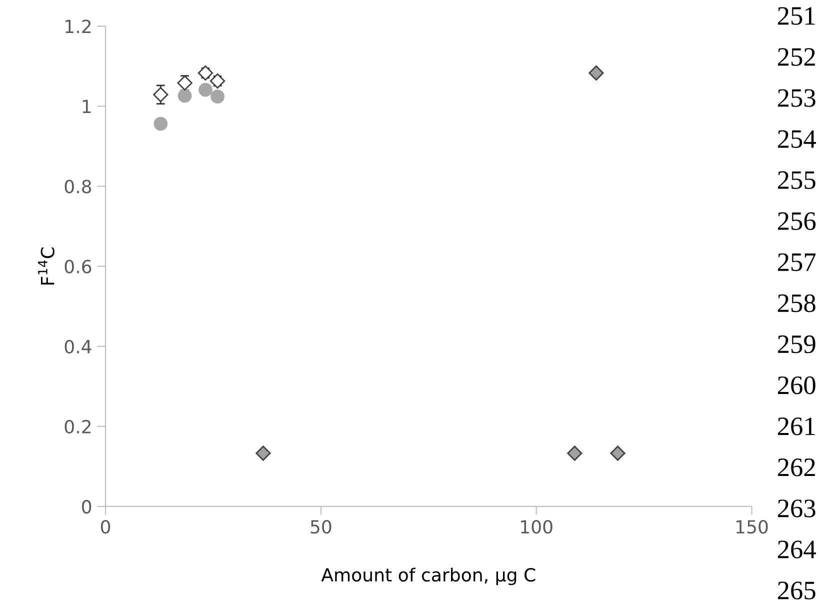 The height and width of the screenshot is (608, 818). What do you see at coordinates (87, 507) in the screenshot?
I see `y-tick-label: 0` at bounding box center [87, 507].